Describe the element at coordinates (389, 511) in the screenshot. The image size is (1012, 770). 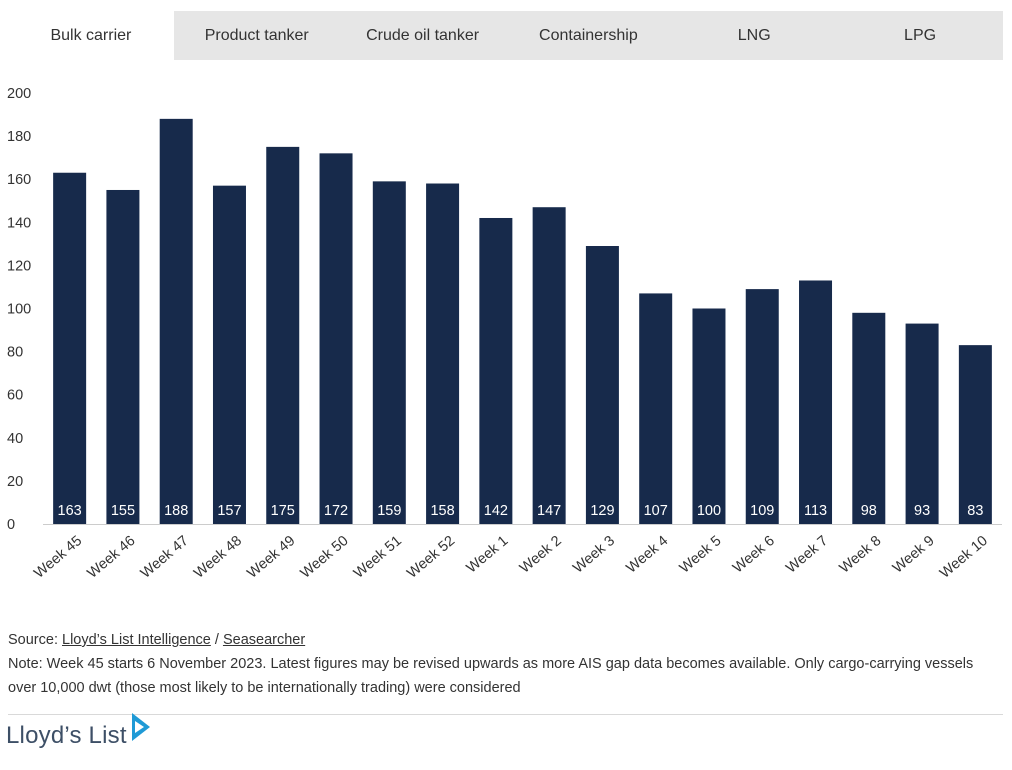
I see `bar-value-label: 159` at that location.